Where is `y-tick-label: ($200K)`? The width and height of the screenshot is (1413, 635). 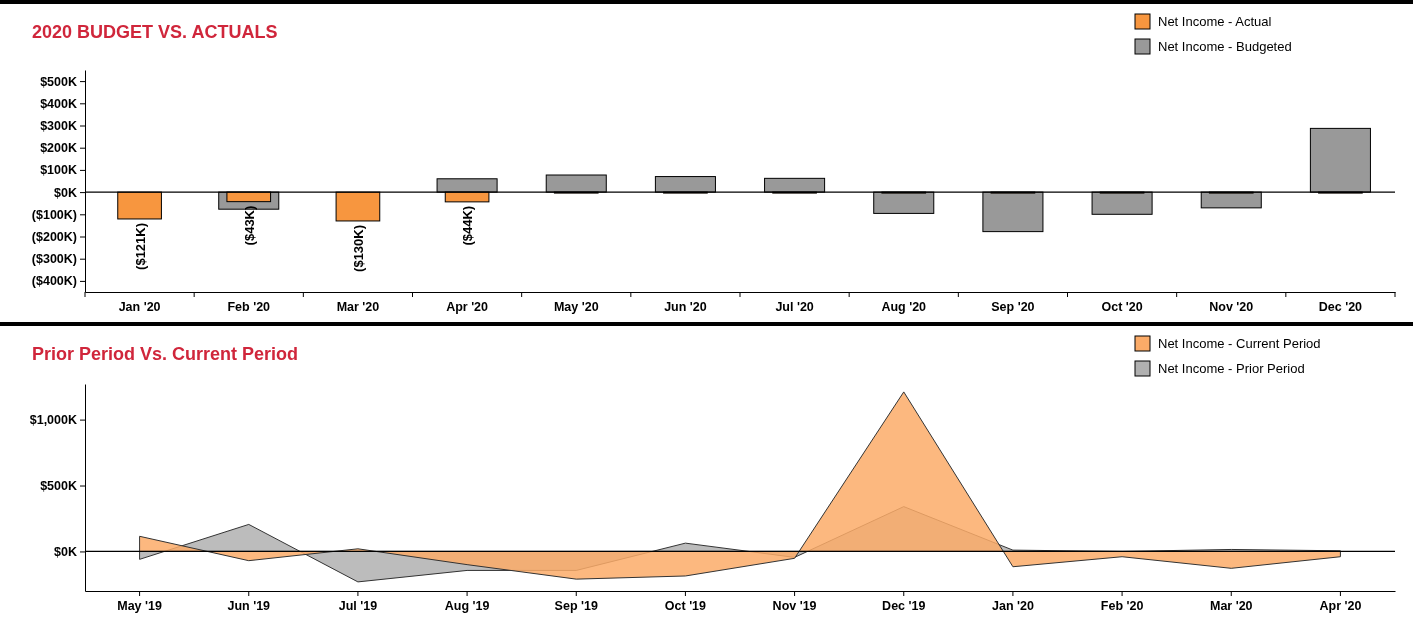
y-tick-label: ($200K) is located at coordinates (54, 237).